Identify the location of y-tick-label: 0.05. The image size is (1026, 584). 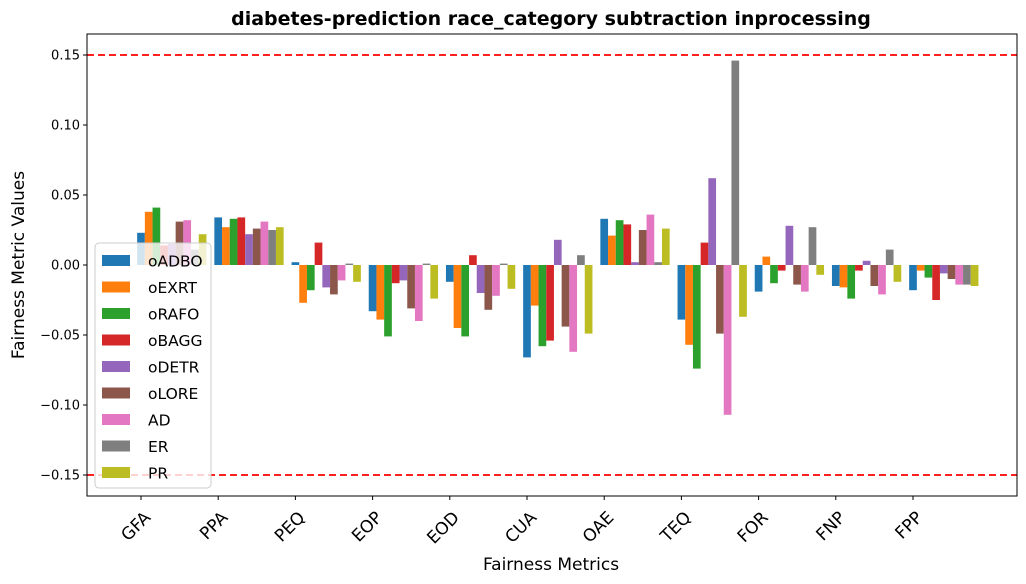
(65, 196).